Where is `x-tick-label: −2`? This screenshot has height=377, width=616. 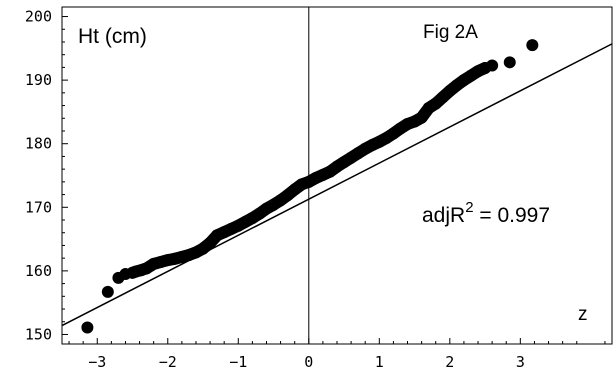
x-tick-label: −2 is located at coordinates (168, 362).